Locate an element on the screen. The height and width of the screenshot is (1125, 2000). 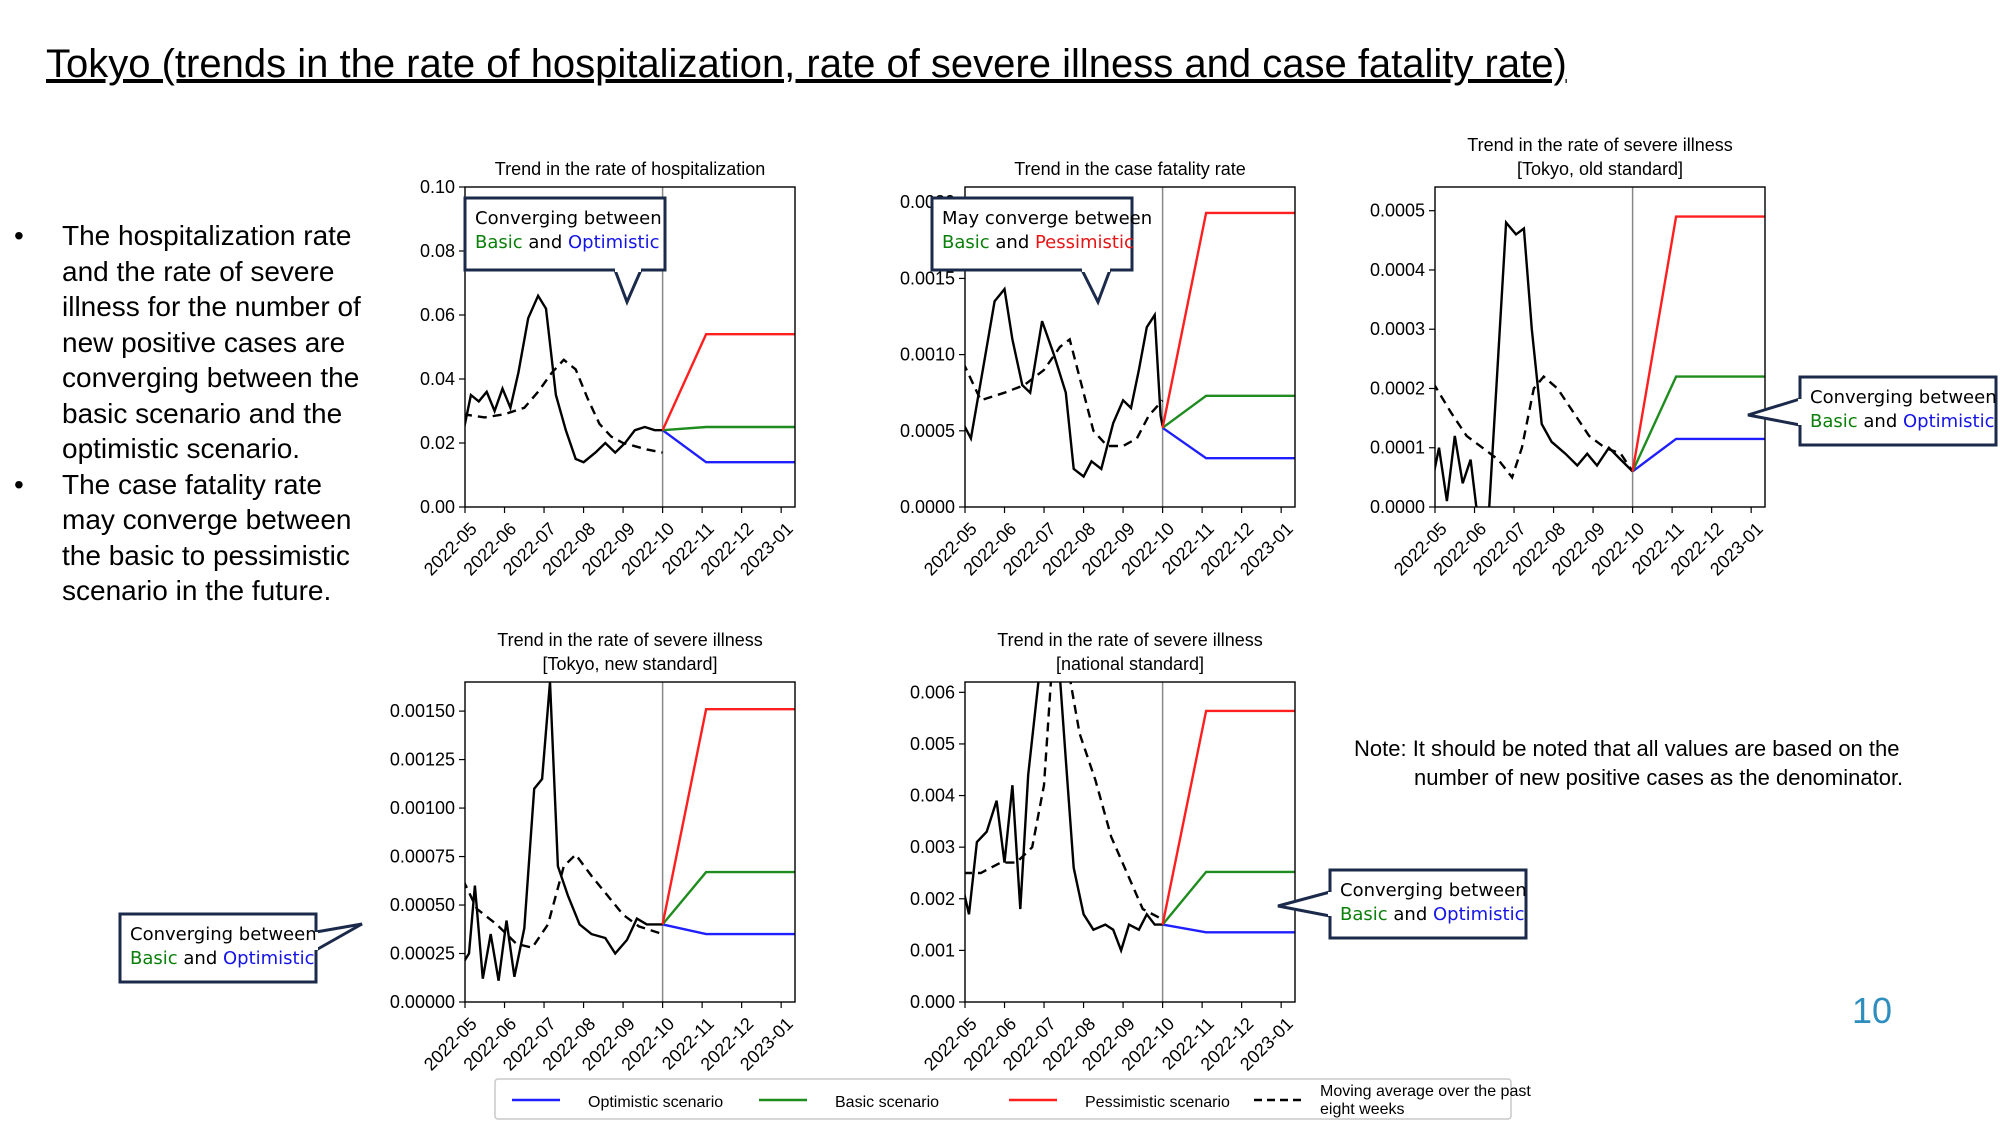
y-tick-label: 0.00125 is located at coordinates (422, 760).